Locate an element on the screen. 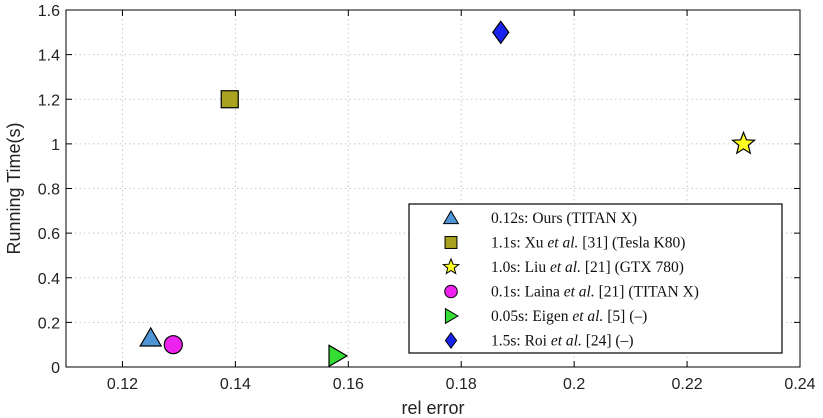 The image size is (823, 418). legend-entry-label: 0.12s: Ours (TITAN X) is located at coordinates (564, 218).